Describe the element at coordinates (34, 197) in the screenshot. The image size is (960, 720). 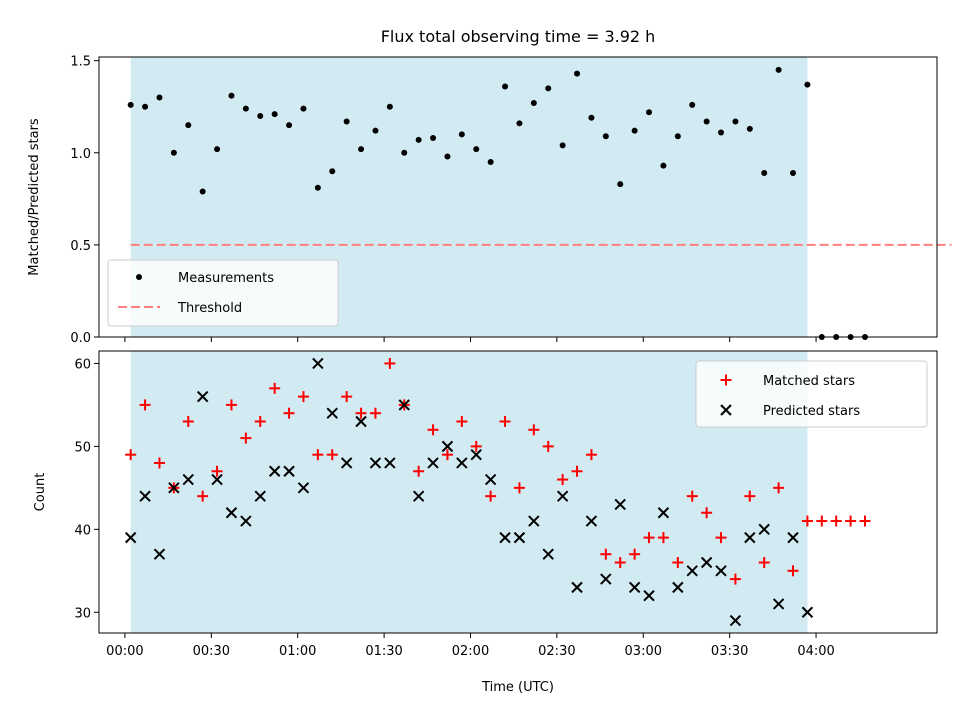
I see `top-y-axis-label: Matched/Predicted stars` at that location.